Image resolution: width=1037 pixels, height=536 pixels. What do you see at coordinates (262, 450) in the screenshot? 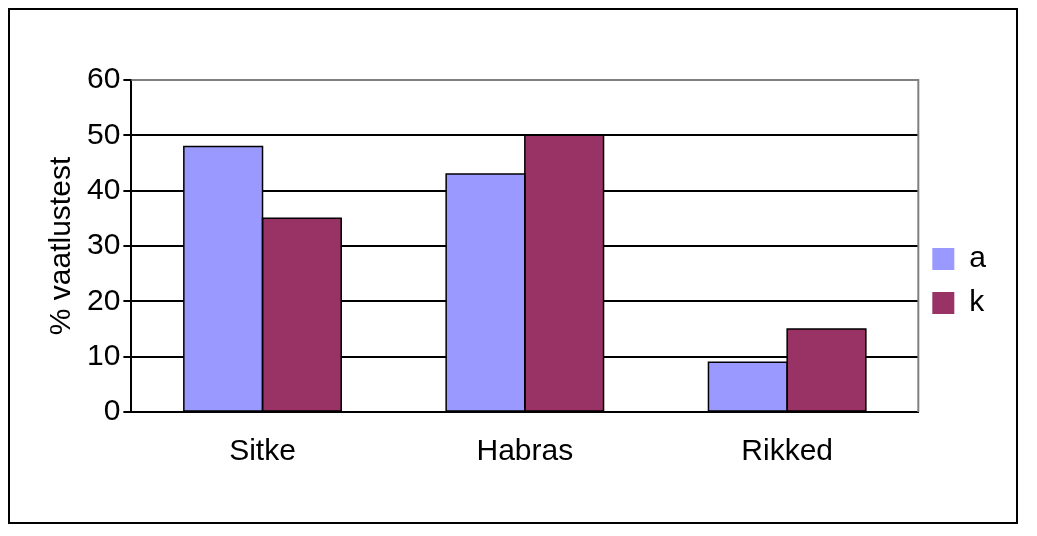
I see `x-tick-label: Sitke` at bounding box center [262, 450].